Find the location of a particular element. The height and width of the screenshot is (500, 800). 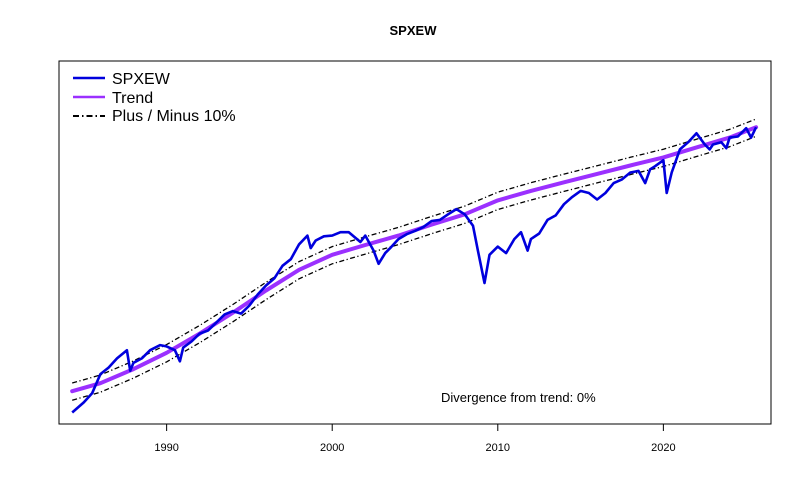

chart-title: SPXEW is located at coordinates (414, 30).